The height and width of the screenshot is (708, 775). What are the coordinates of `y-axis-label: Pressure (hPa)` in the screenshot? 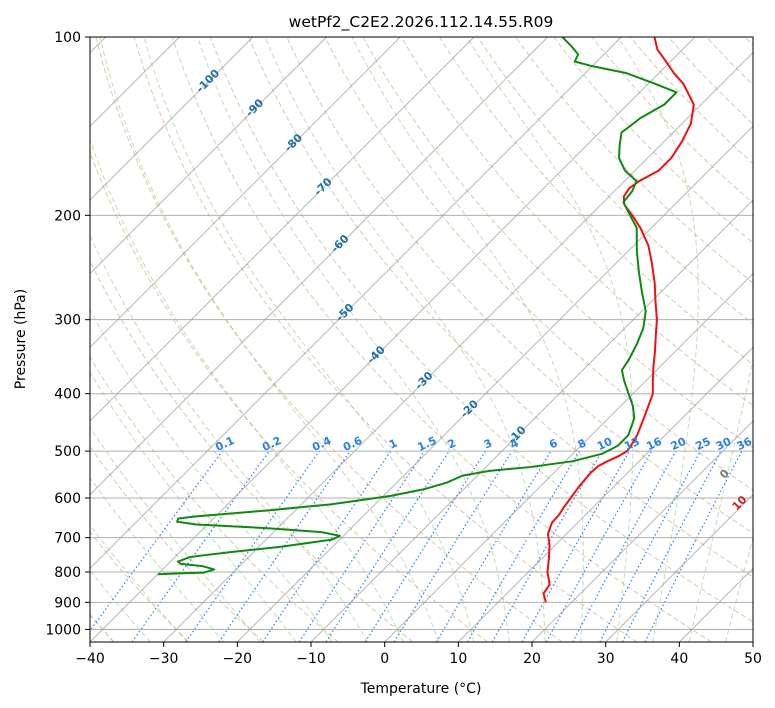 It's located at (21, 339).